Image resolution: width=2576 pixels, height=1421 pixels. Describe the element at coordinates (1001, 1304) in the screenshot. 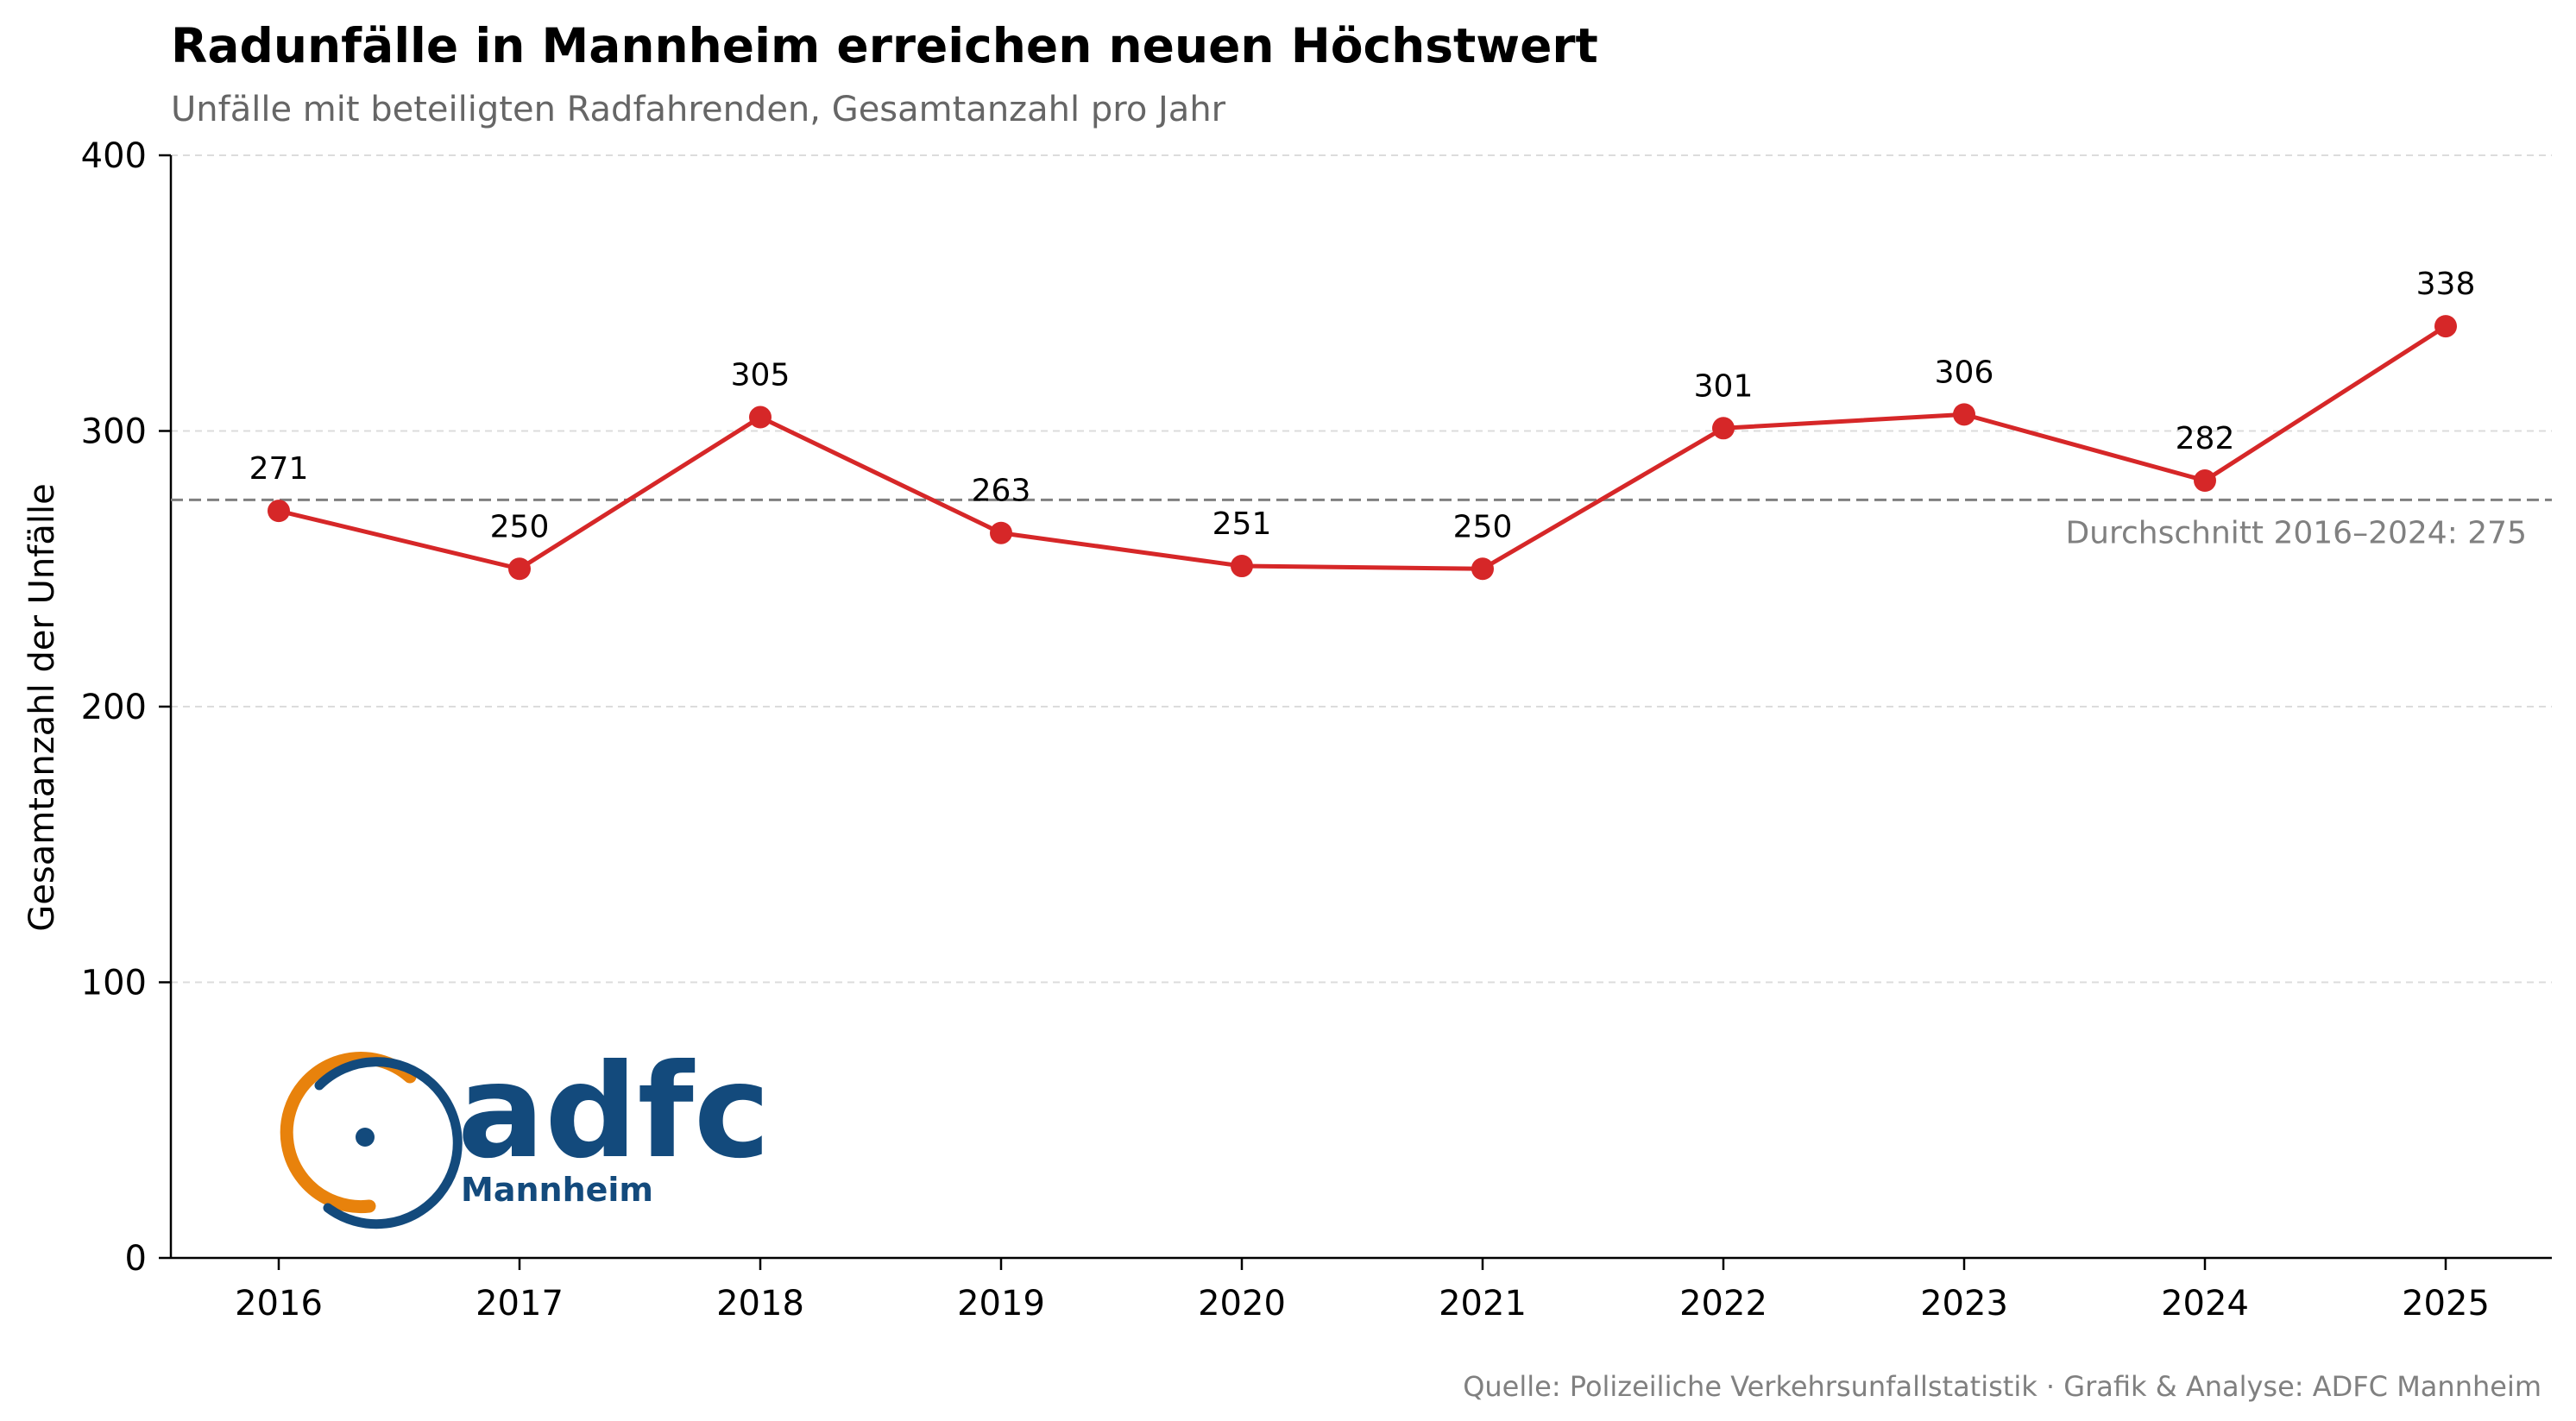

I see `x-tick-label: 2019` at that location.